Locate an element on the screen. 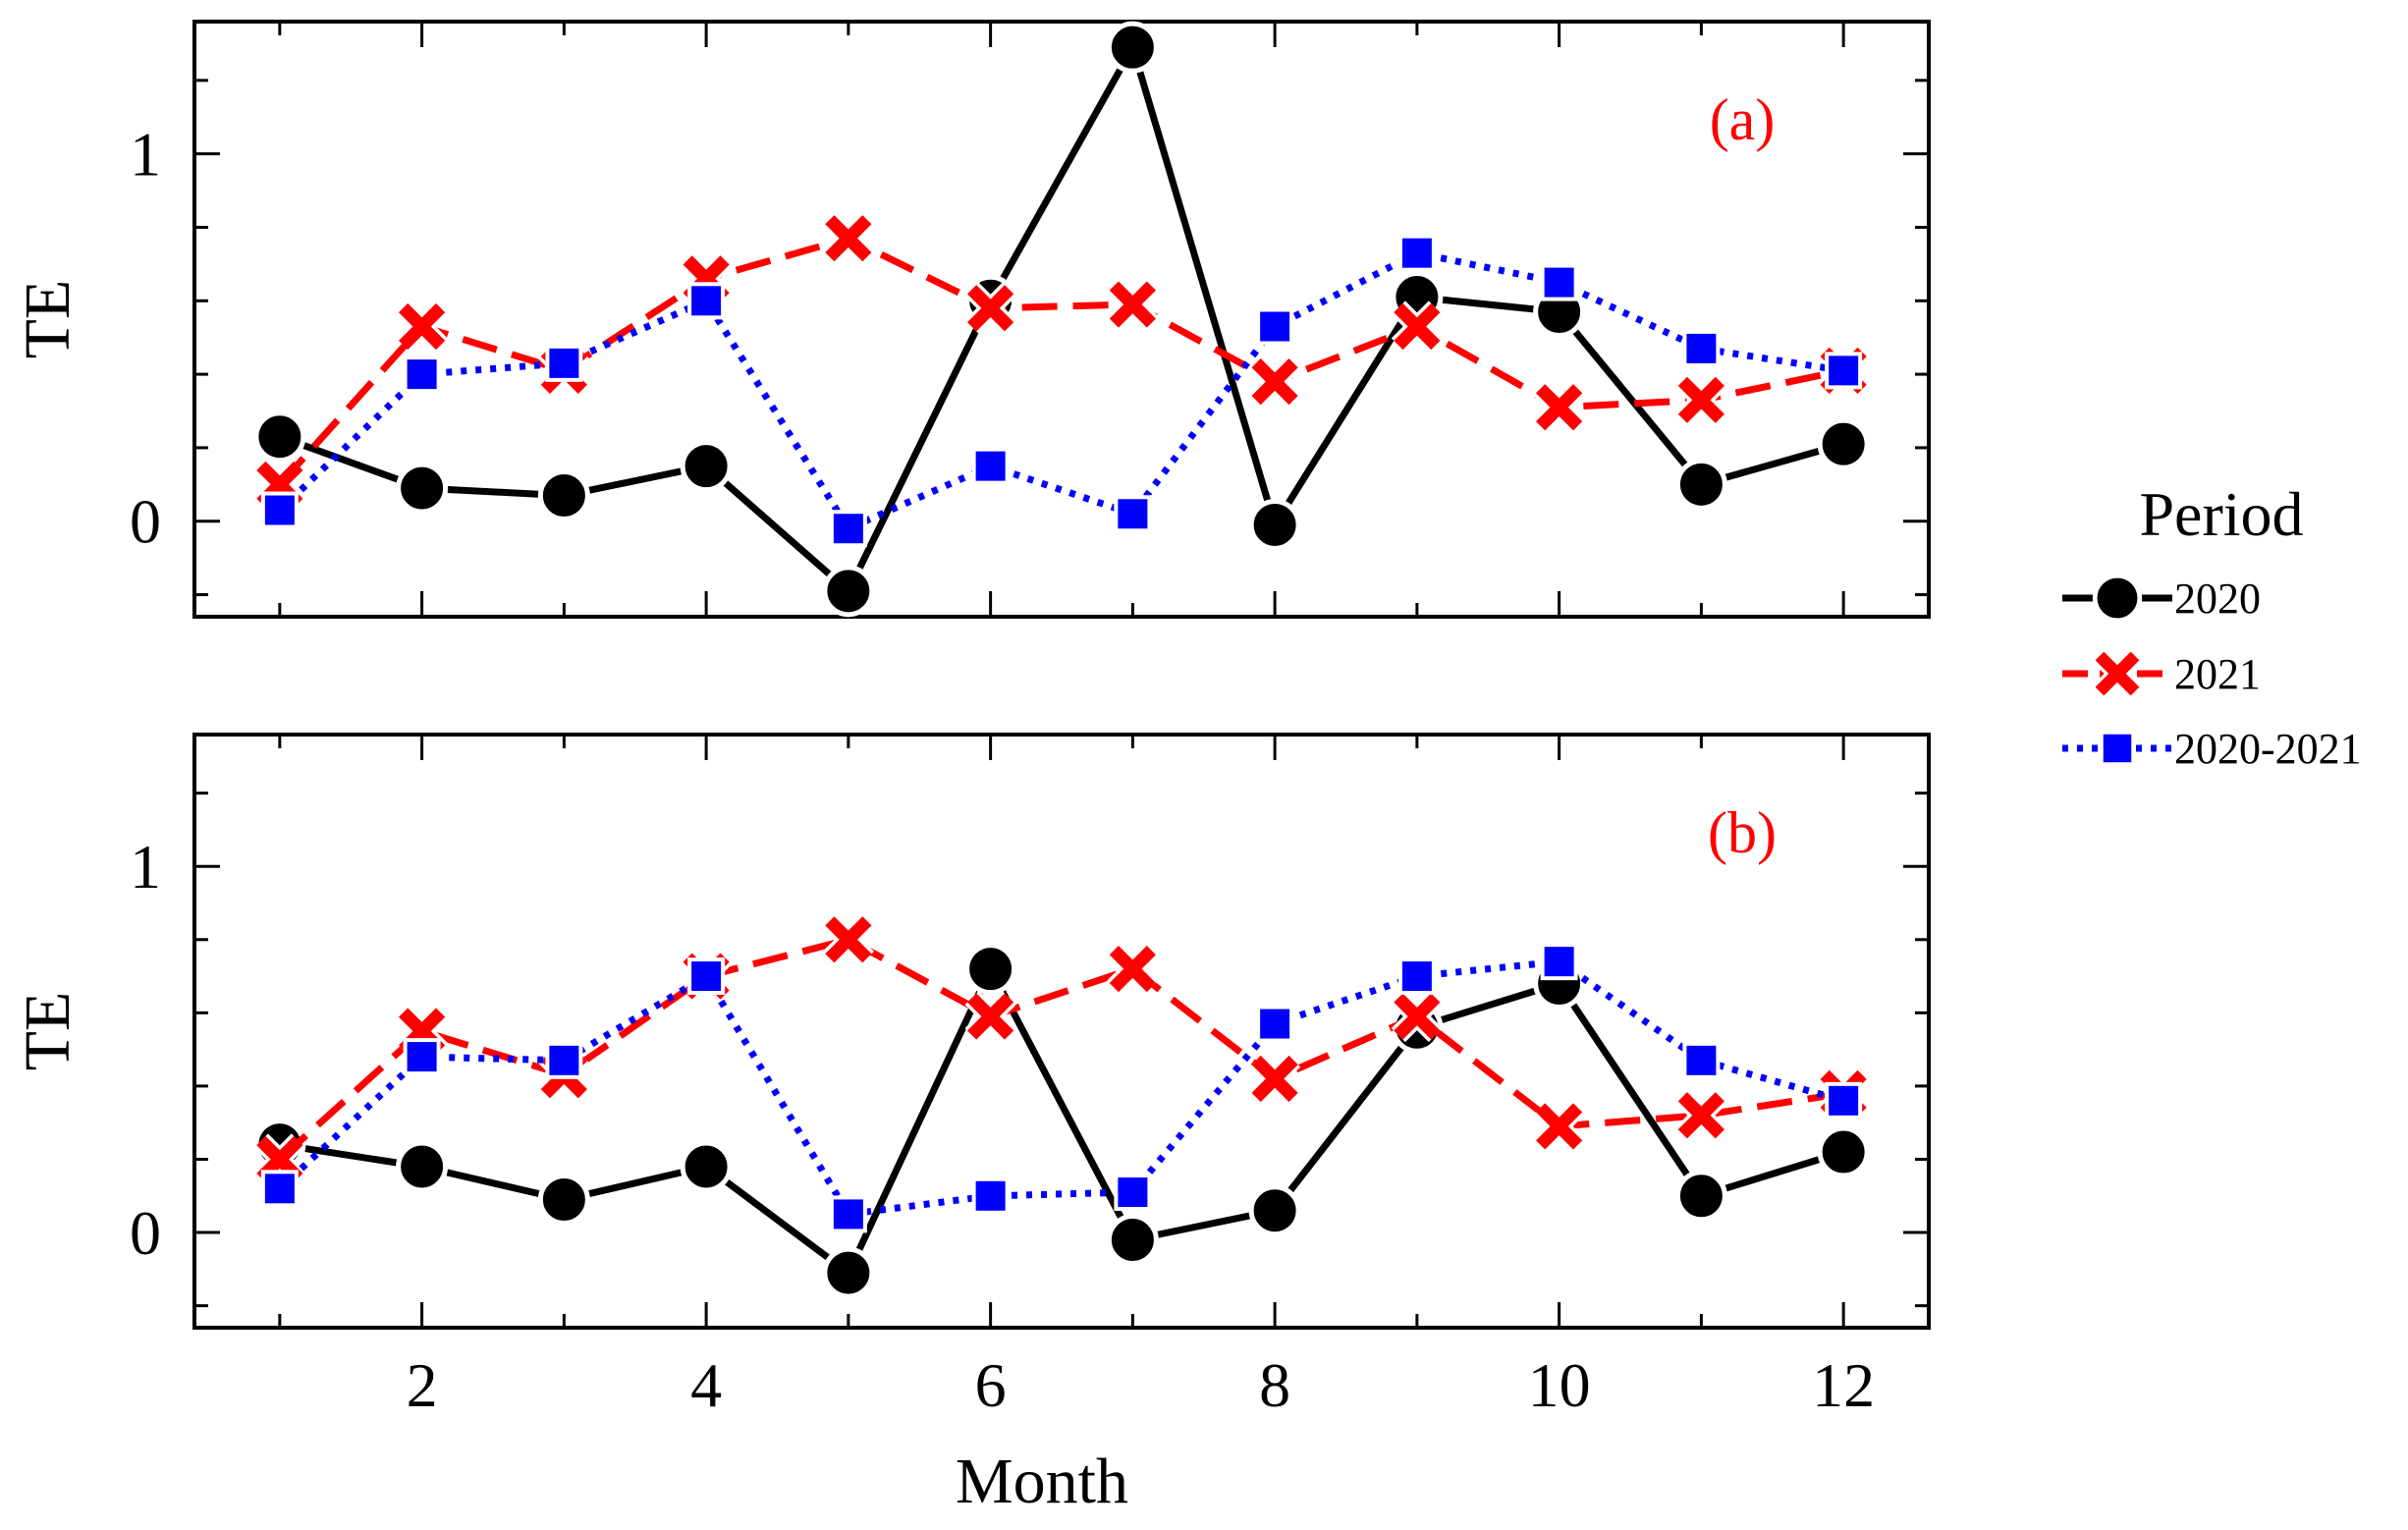  x-tick-label: 4 is located at coordinates (706, 1385).